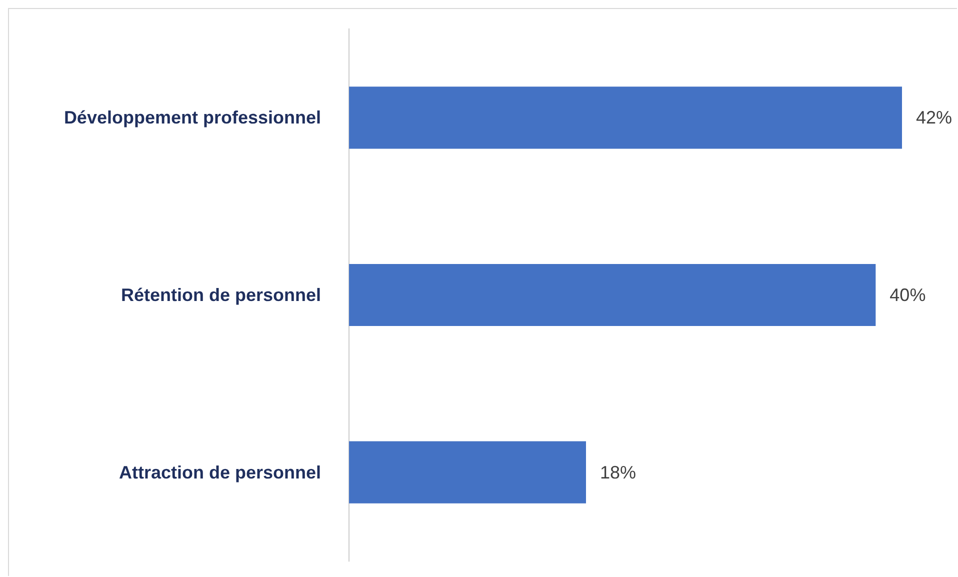  What do you see at coordinates (908, 295) in the screenshot?
I see `data-label: 40%` at bounding box center [908, 295].